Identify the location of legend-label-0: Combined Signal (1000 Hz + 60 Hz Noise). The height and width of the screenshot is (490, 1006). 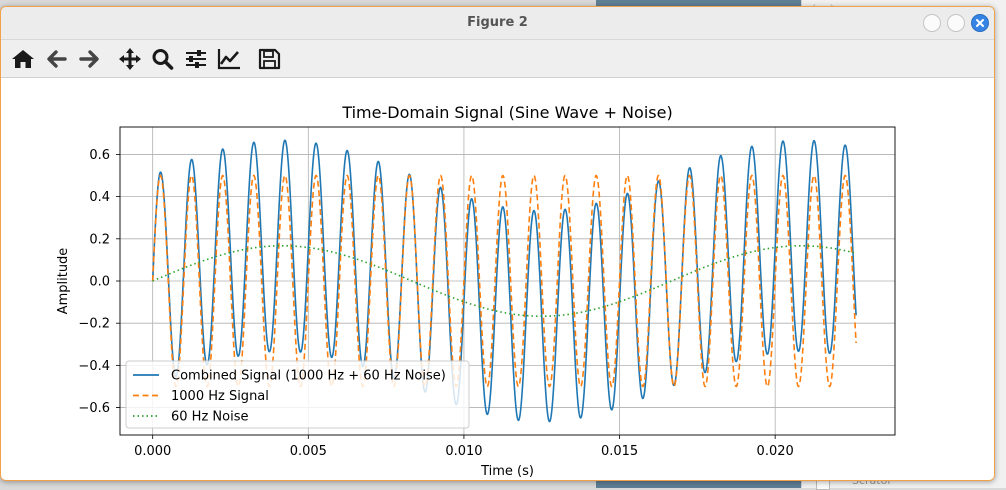
(308, 376).